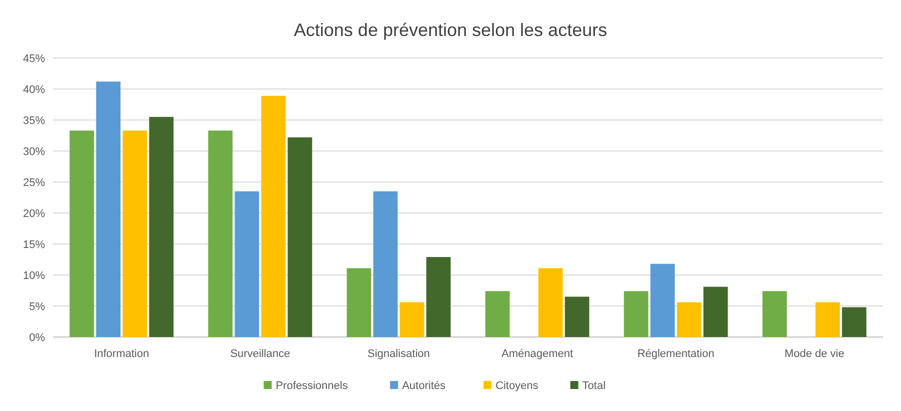  I want to click on y-tick-label: 45%, so click(34, 58).